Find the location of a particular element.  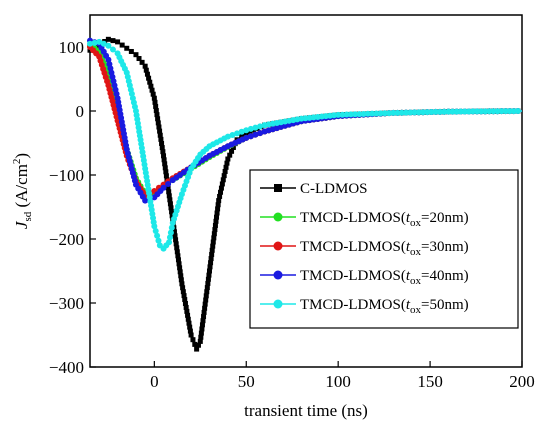

legend-item: TMCD-LDMOS(tox=30nm) is located at coordinates (364, 248).